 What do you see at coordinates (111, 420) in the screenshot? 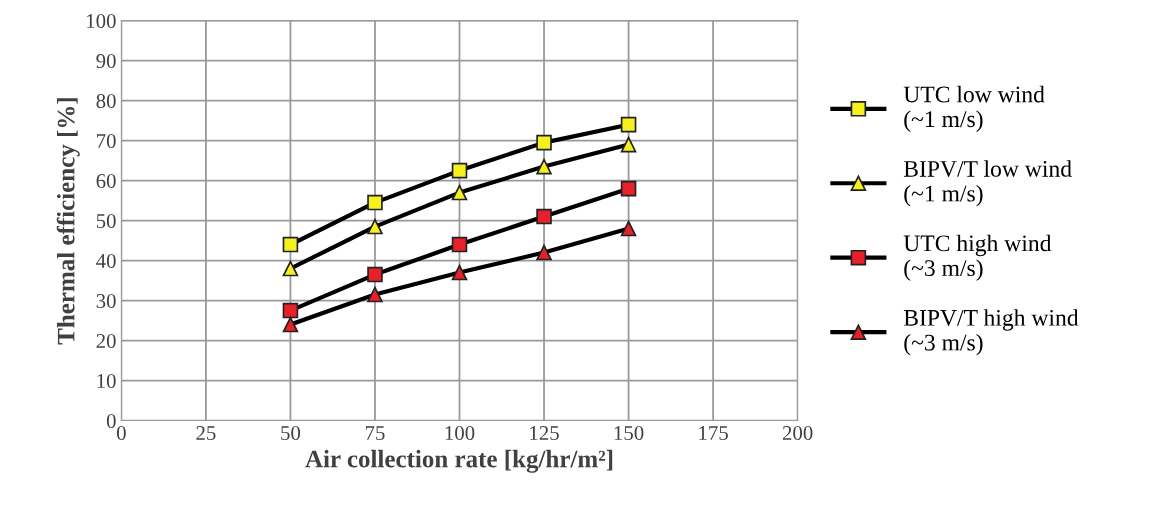
I see `y-tick-label: 0` at bounding box center [111, 420].